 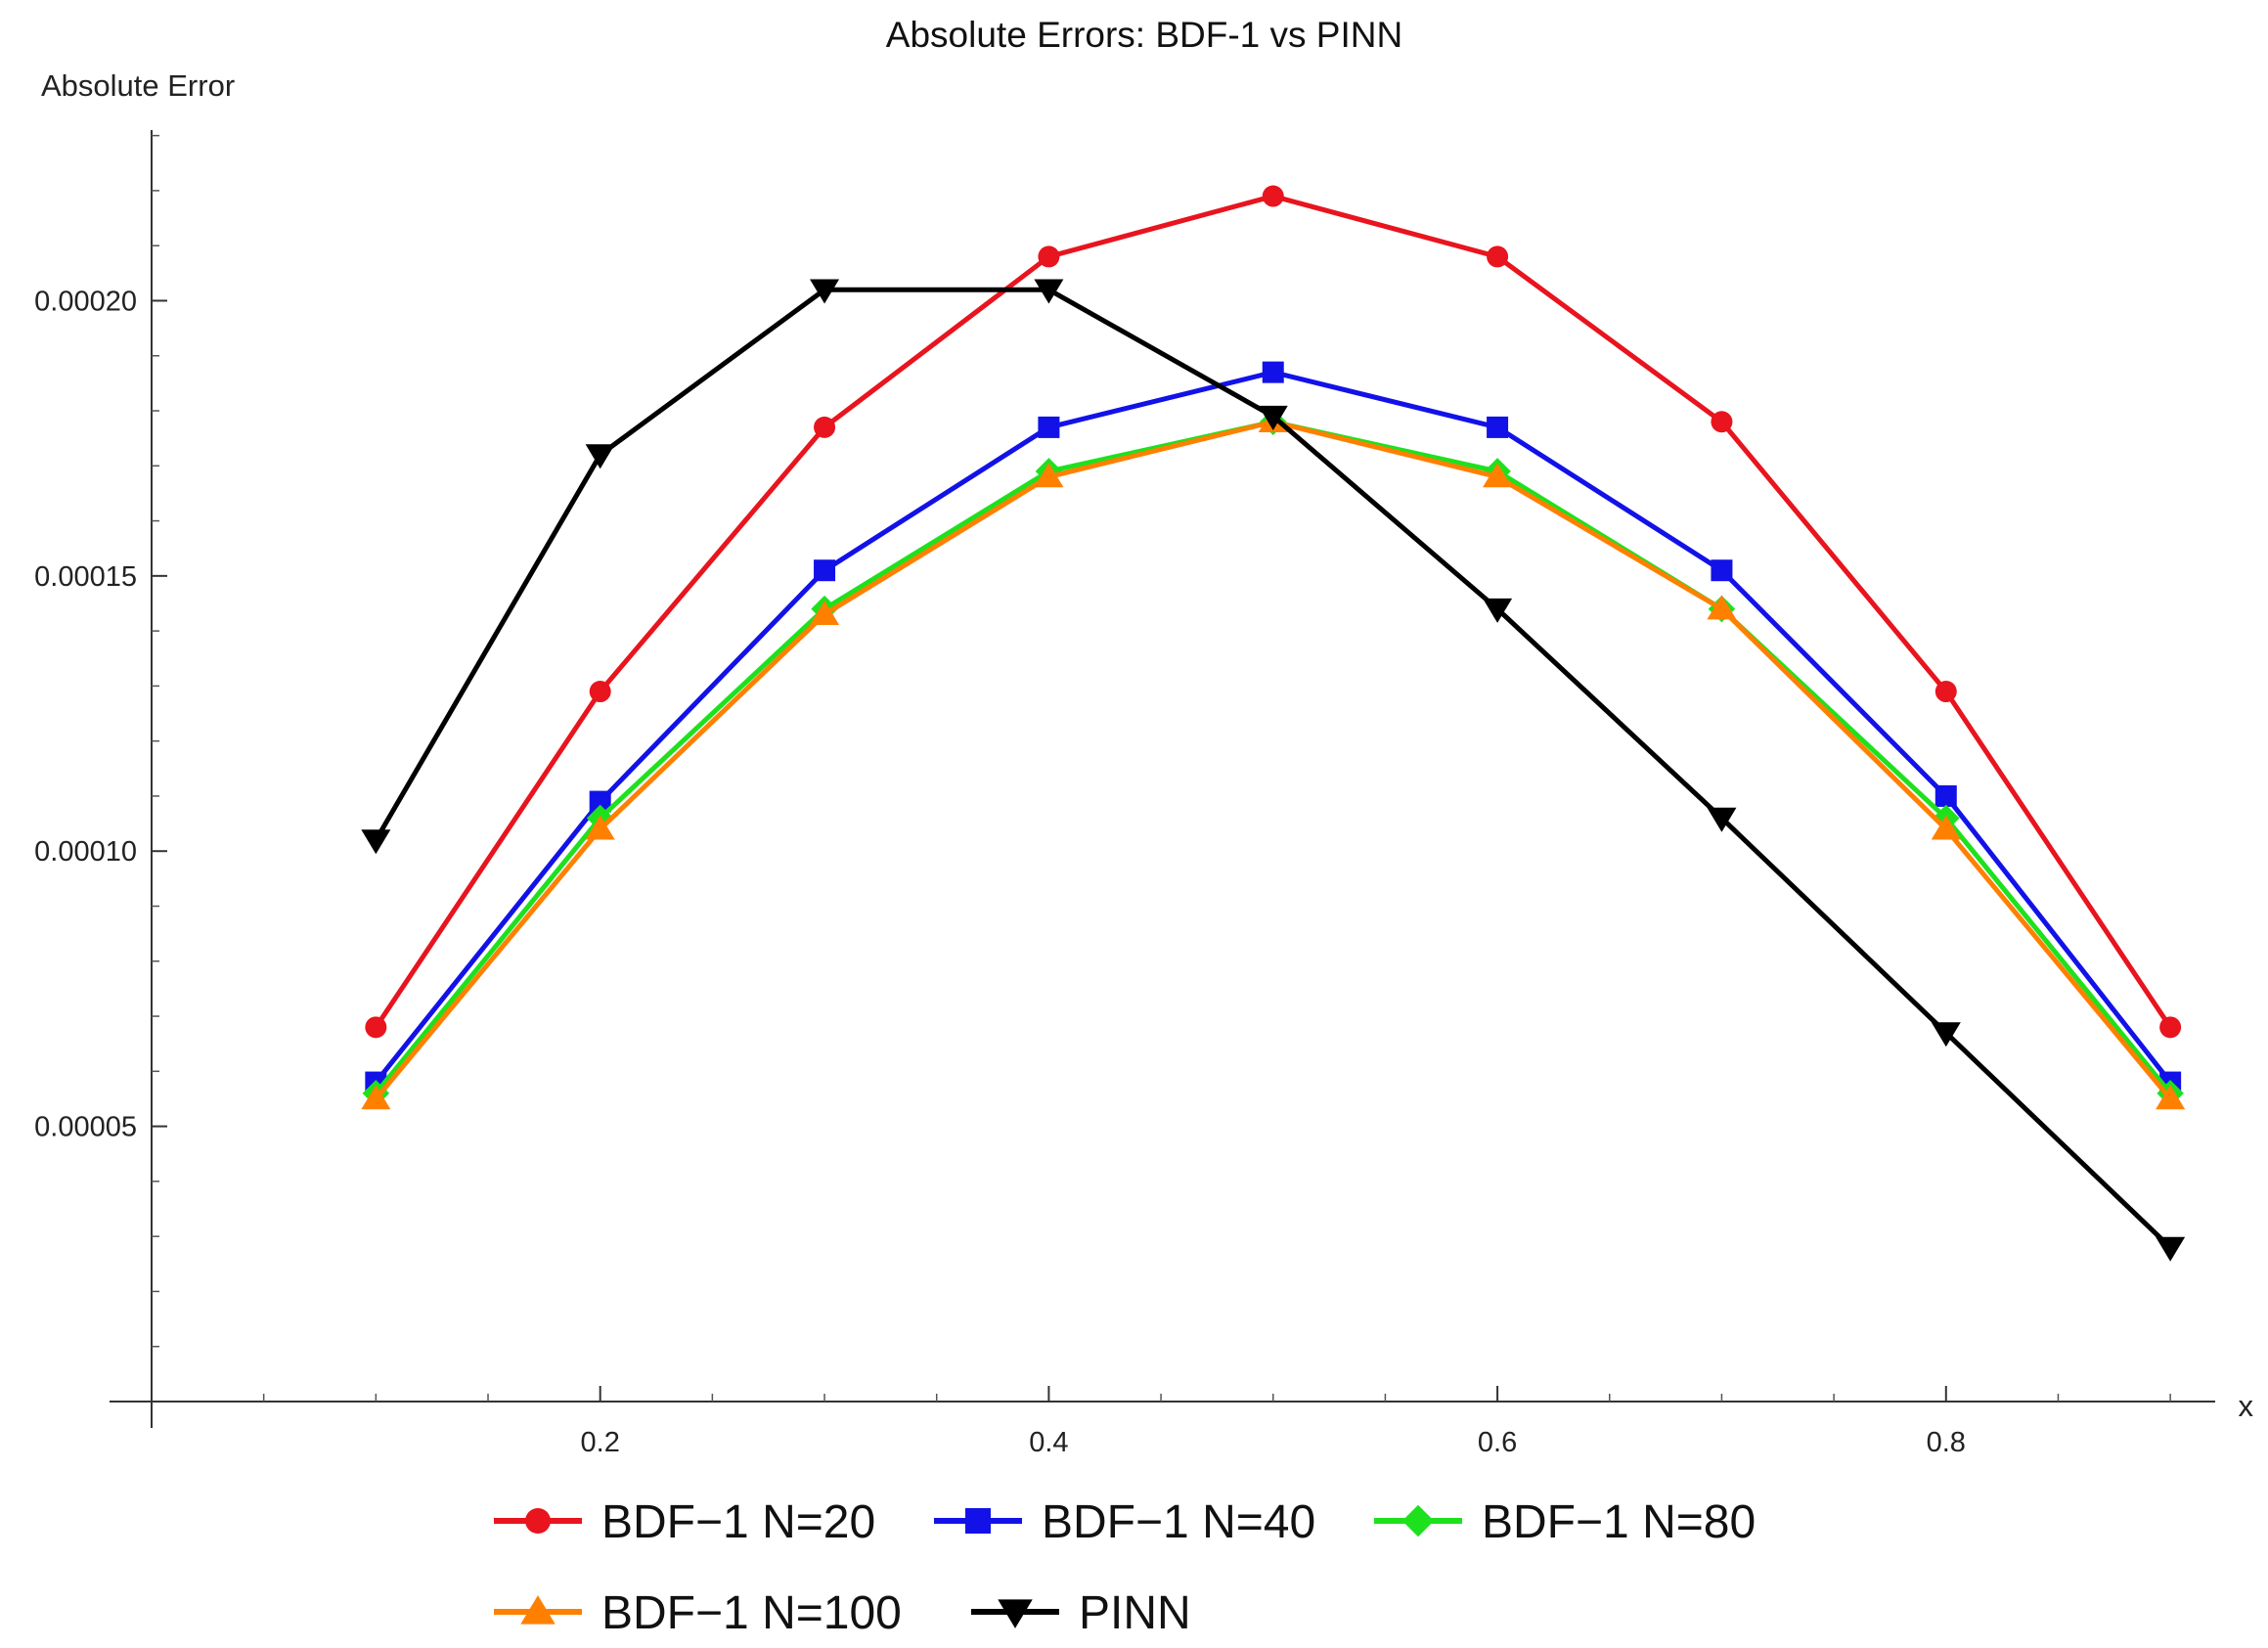 I want to click on legend-item: BDF−1 N=80, so click(x=1565, y=1522).